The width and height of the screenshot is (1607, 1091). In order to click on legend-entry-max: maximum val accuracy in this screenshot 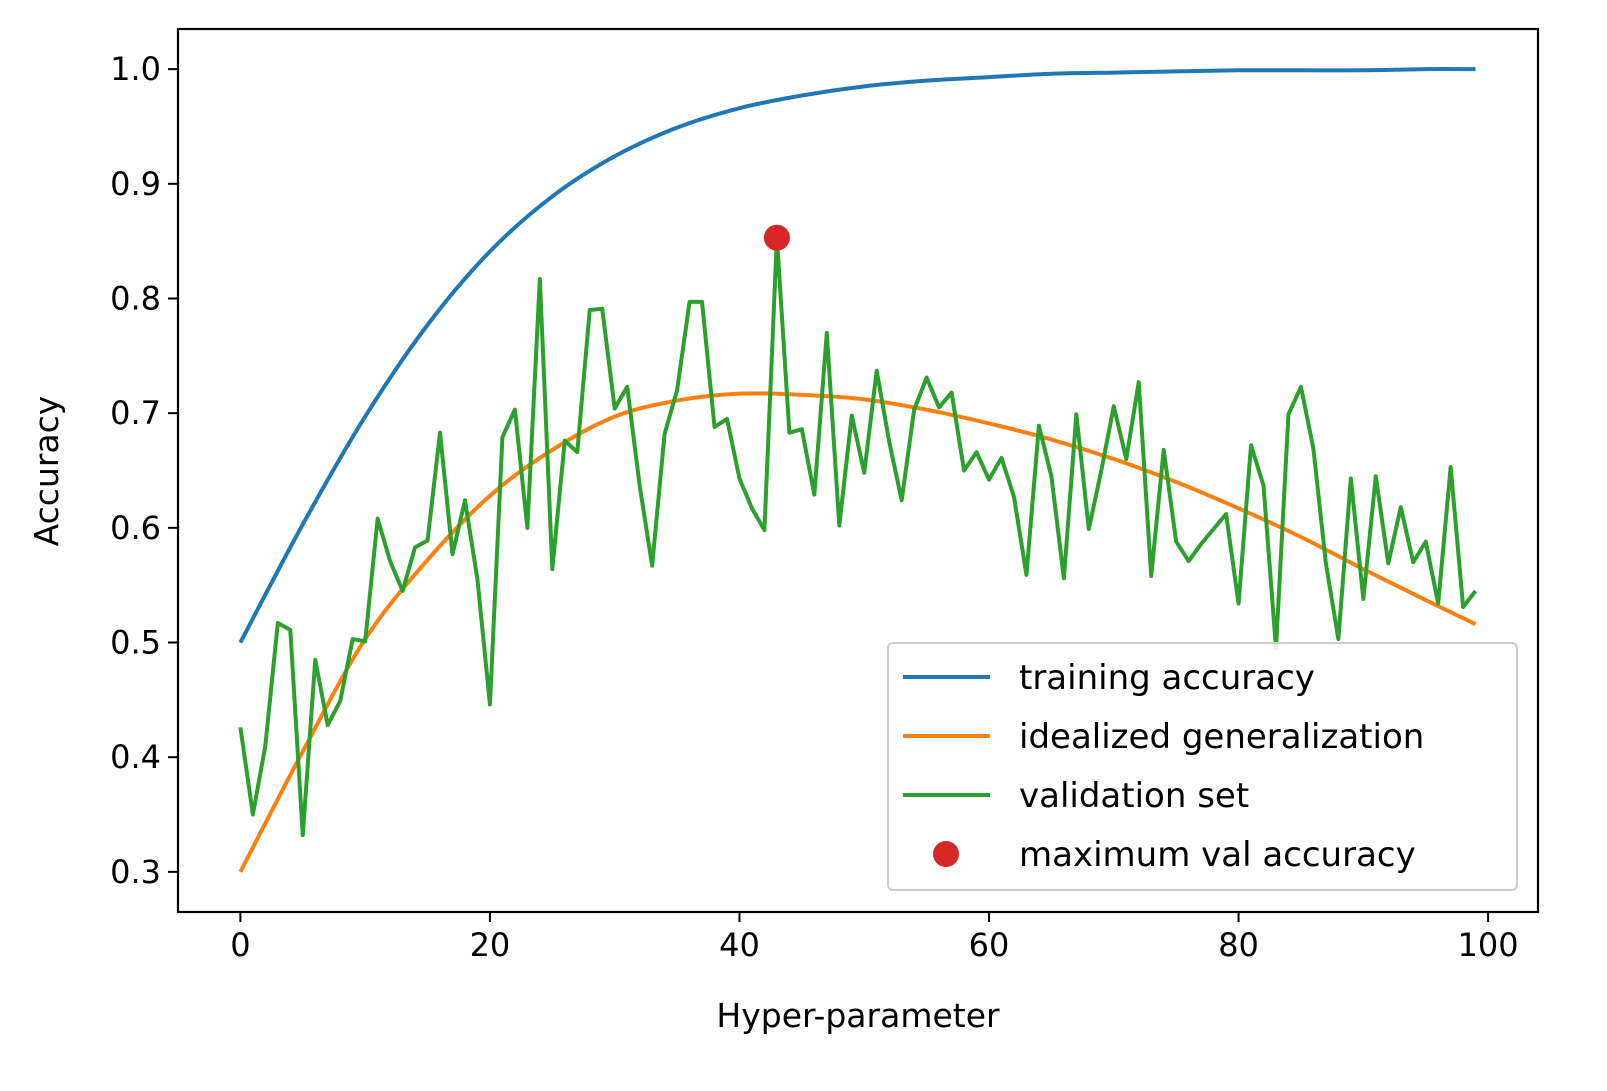, I will do `click(1174, 855)`.